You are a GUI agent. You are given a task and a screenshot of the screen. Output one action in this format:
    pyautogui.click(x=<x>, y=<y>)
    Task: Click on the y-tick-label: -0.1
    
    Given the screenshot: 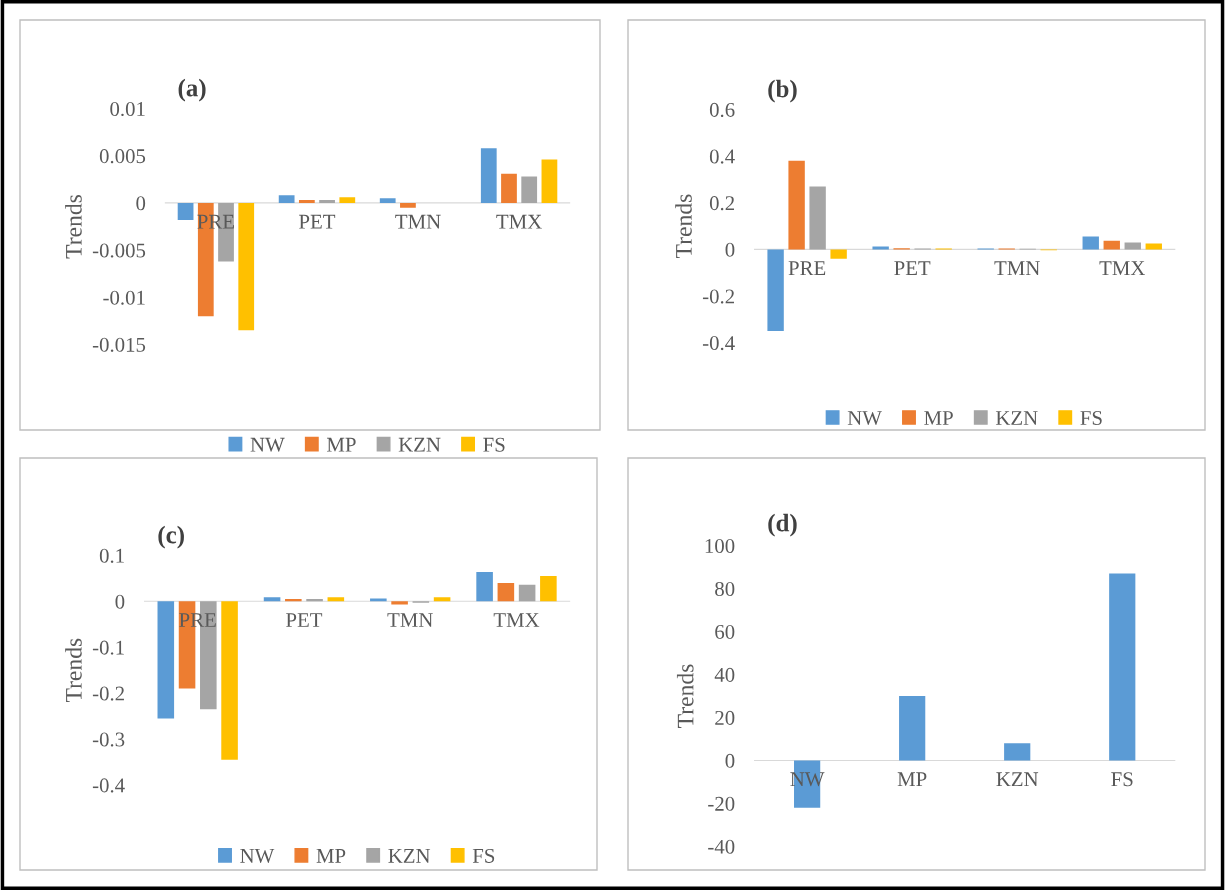 What is the action you would take?
    pyautogui.click(x=108, y=647)
    